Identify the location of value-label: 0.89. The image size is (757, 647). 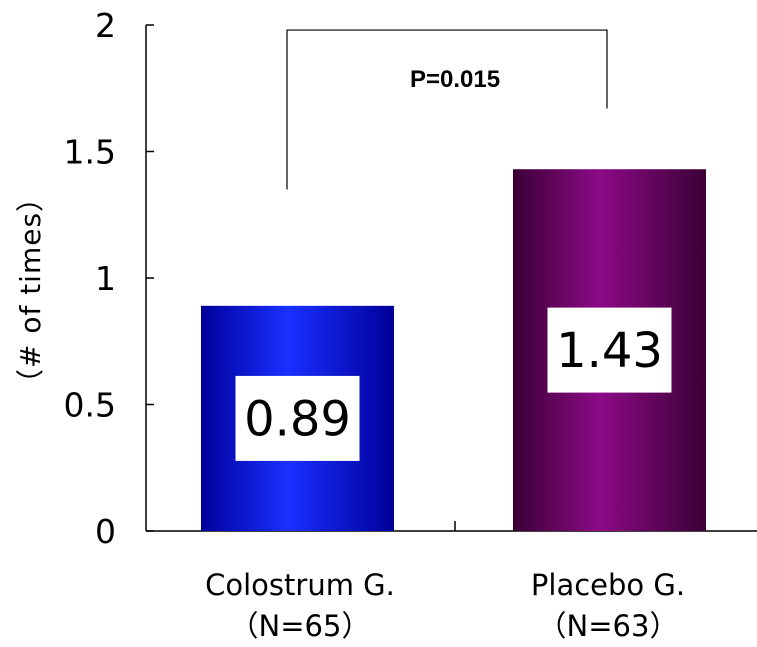
(297, 419).